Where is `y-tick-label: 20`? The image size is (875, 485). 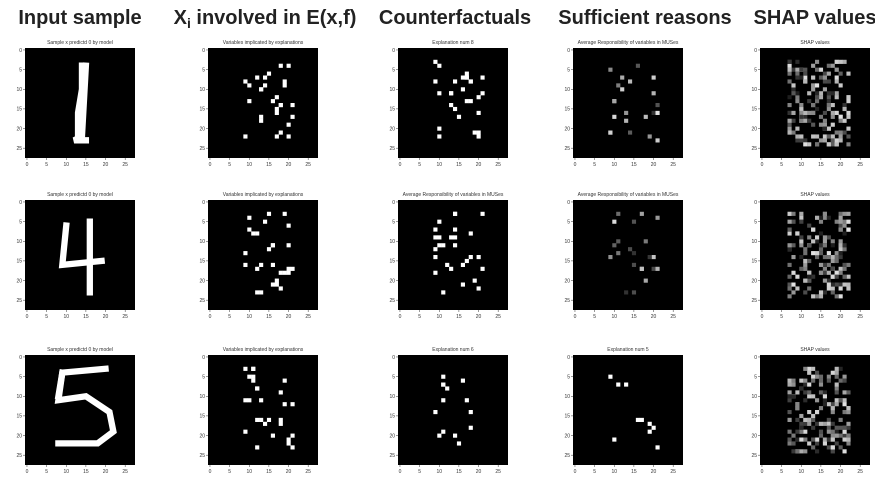
y-tick-label: 20 is located at coordinates (19, 129).